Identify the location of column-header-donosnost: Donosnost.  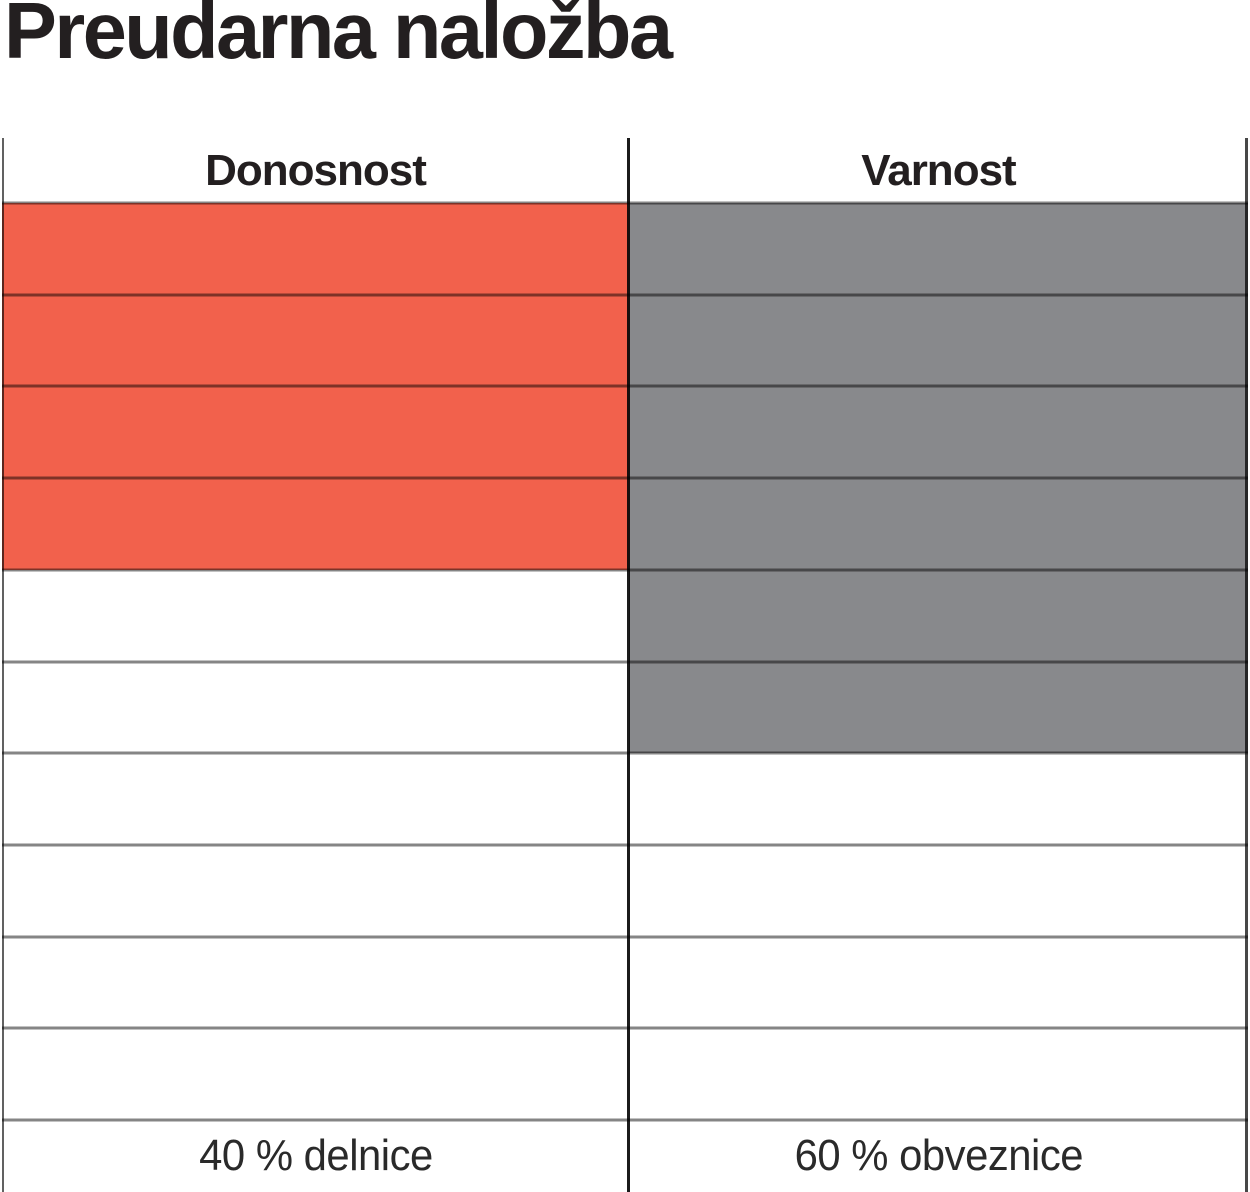
(316, 170).